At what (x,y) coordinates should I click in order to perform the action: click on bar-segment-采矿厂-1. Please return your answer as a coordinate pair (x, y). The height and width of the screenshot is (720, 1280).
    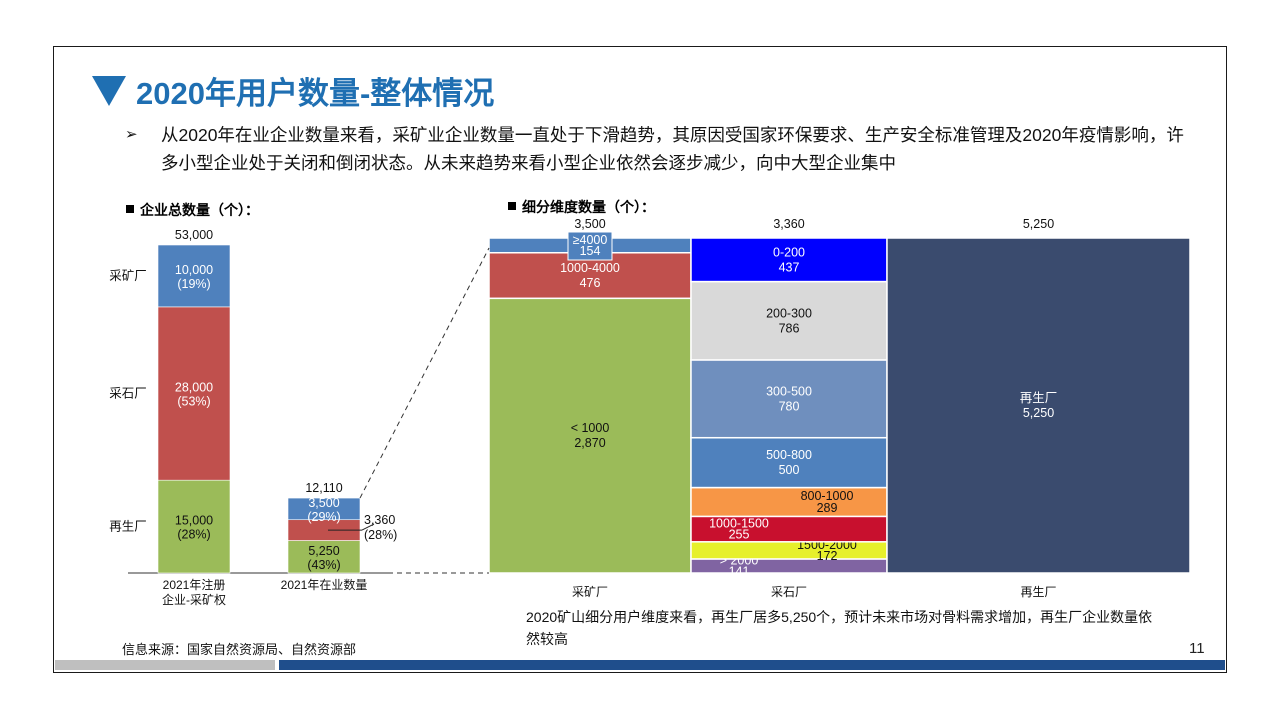
    Looking at the image, I should click on (324, 509).